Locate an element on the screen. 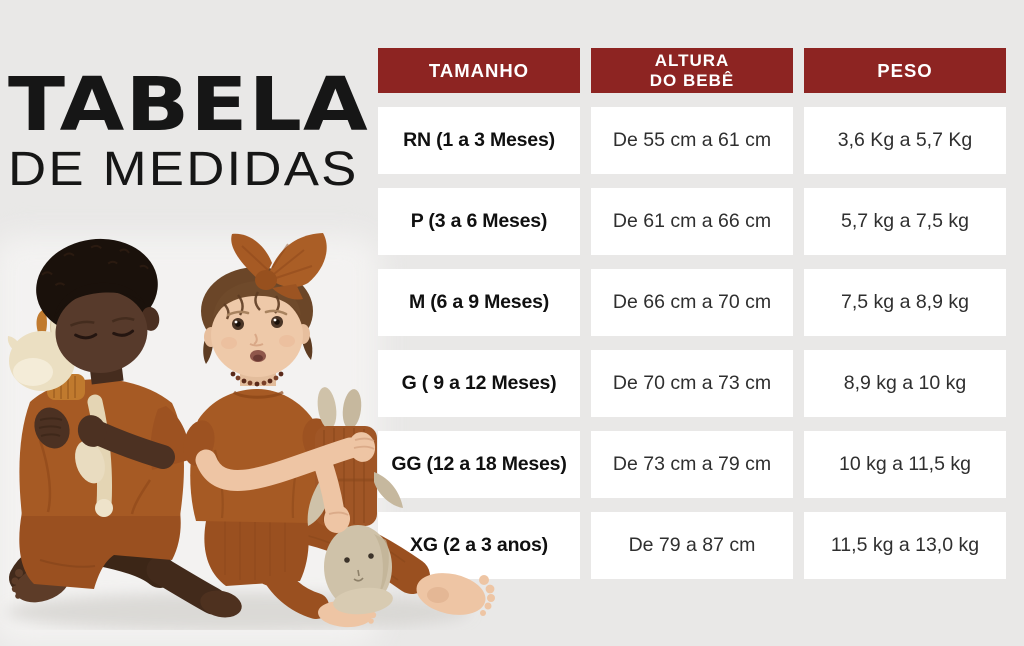  header-altura-line1: ALTURA is located at coordinates (692, 61).